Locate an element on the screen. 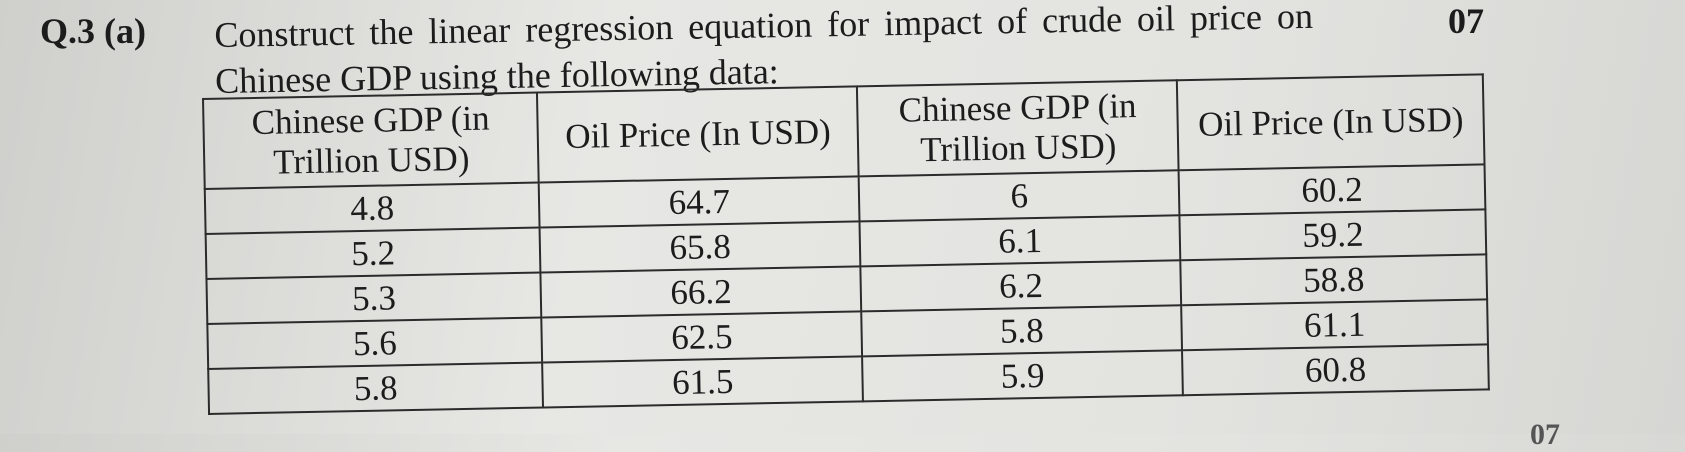 This screenshot has height=452, width=1685. table-cell: 61.5 is located at coordinates (703, 382).